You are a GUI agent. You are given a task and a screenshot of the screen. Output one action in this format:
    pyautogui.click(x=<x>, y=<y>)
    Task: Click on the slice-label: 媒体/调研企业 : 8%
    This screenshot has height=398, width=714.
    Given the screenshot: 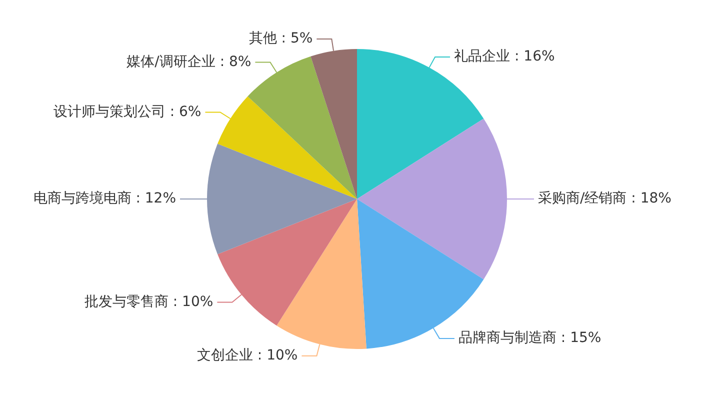 What is the action you would take?
    pyautogui.click(x=189, y=62)
    